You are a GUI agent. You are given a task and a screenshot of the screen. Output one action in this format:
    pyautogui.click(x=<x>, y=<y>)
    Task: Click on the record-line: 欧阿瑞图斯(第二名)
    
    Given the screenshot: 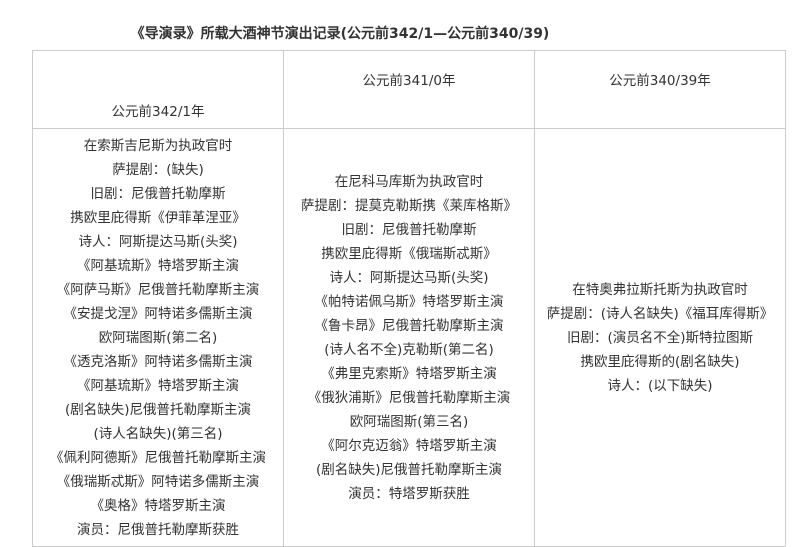 What is the action you would take?
    pyautogui.click(x=158, y=337)
    